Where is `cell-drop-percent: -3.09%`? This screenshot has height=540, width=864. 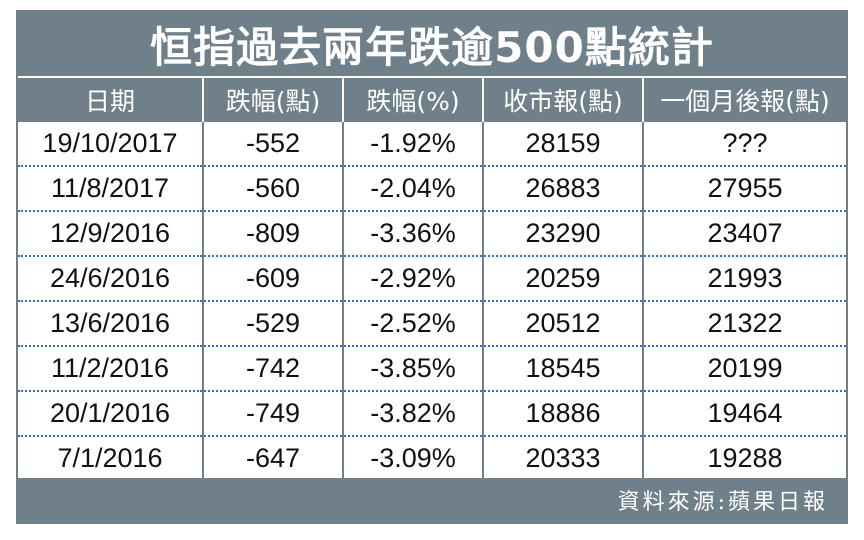
cell-drop-percent: -3.09% is located at coordinates (412, 458).